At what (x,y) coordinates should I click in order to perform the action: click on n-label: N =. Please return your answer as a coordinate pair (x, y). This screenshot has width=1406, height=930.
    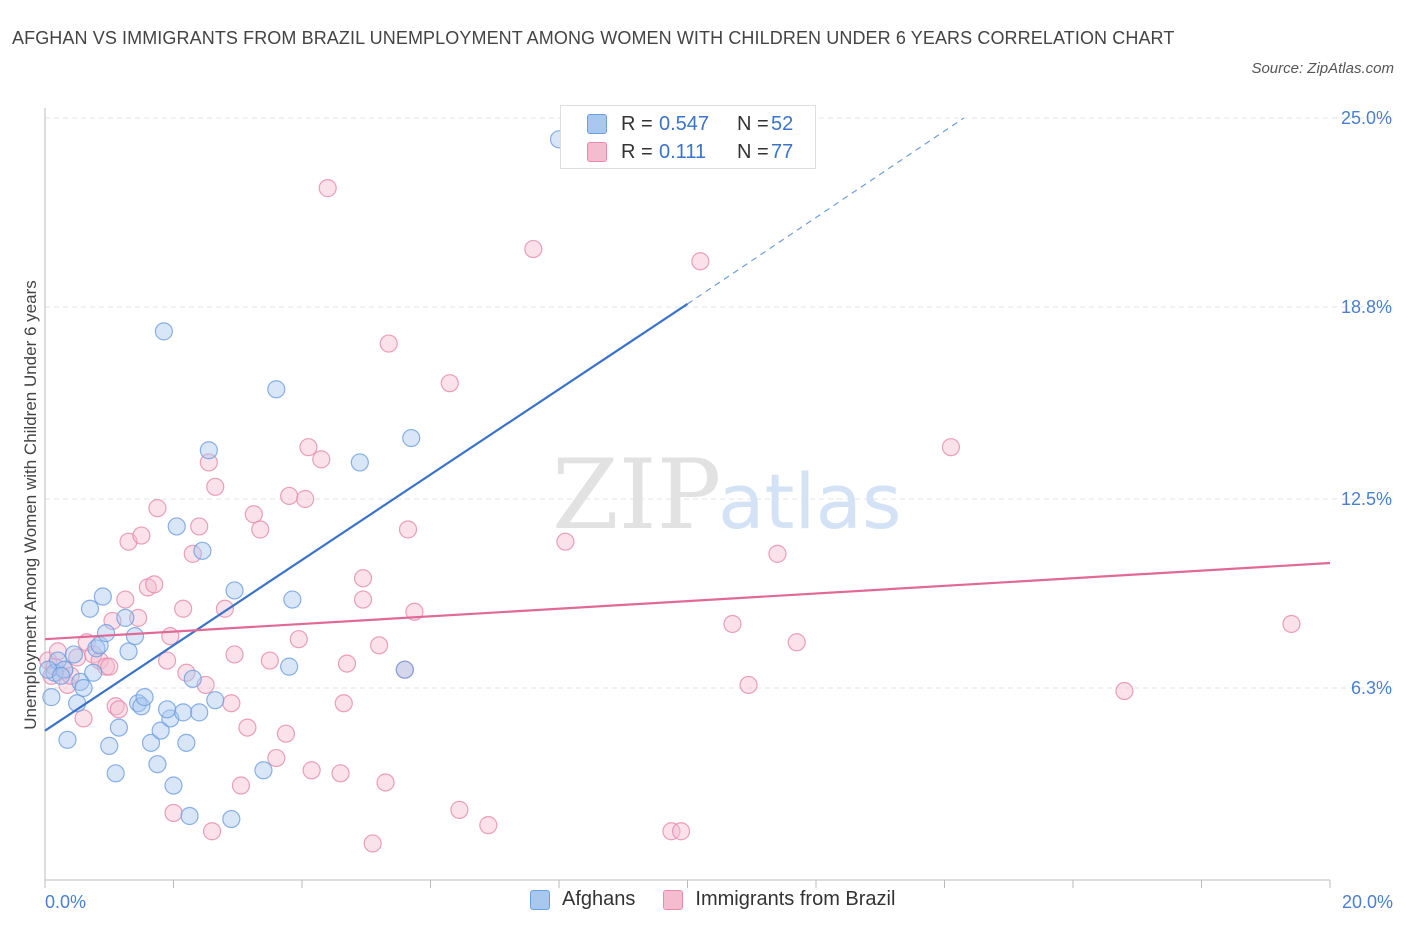
    Looking at the image, I should click on (753, 151).